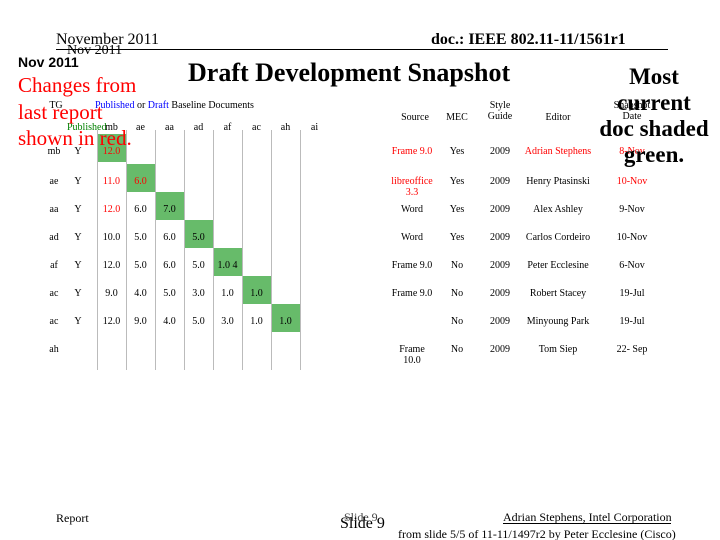  I want to click on header-date-short: Nov 2011, so click(95, 50).